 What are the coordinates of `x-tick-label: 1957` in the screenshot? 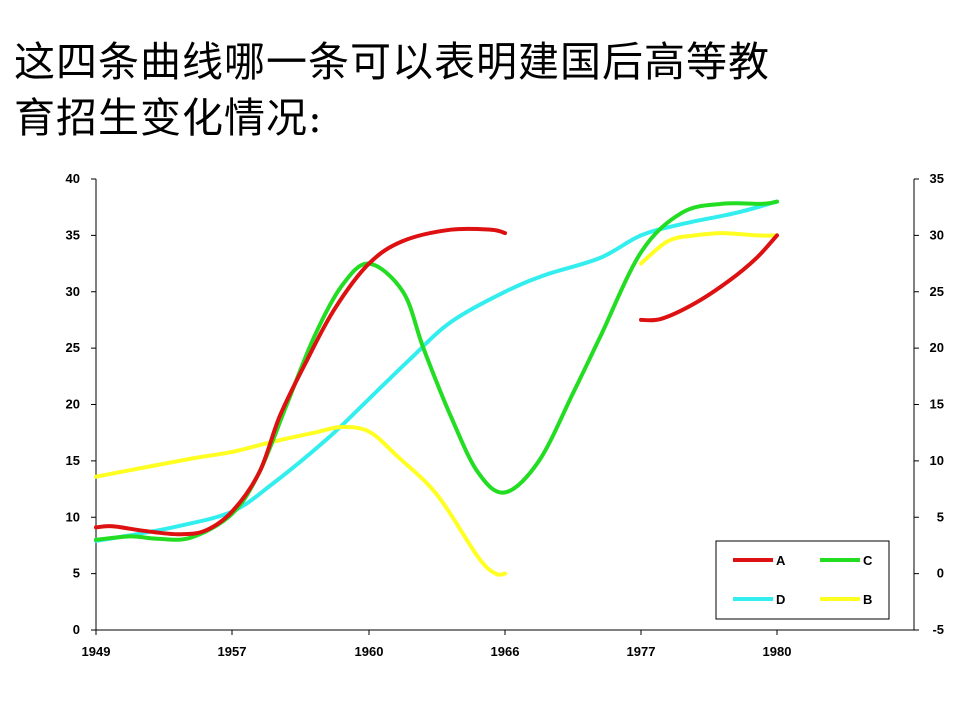 It's located at (232, 651).